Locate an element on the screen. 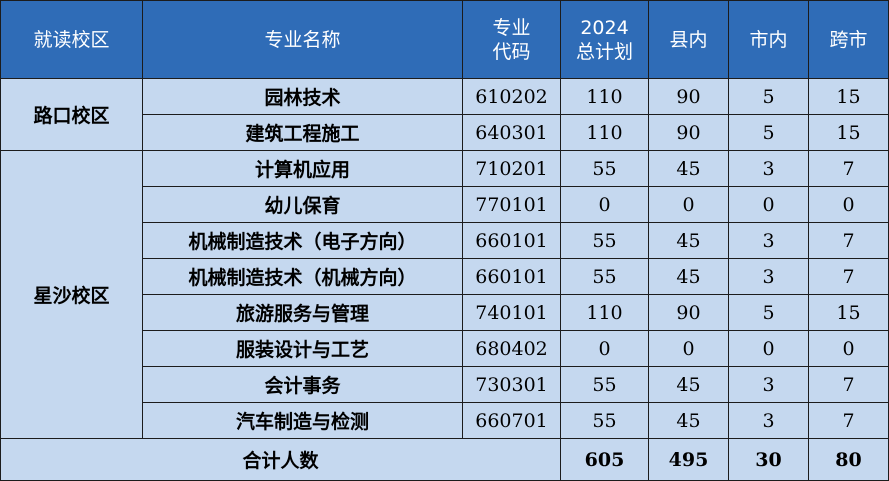 This screenshot has height=481, width=889. header-code: 专业 代码 is located at coordinates (511, 39).